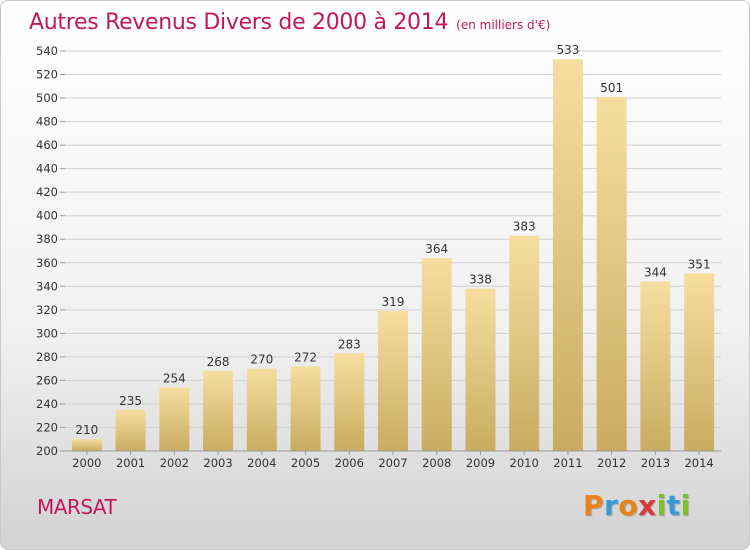 The height and width of the screenshot is (550, 750). Describe the element at coordinates (47, 122) in the screenshot. I see `y-tick-label: 480` at that location.